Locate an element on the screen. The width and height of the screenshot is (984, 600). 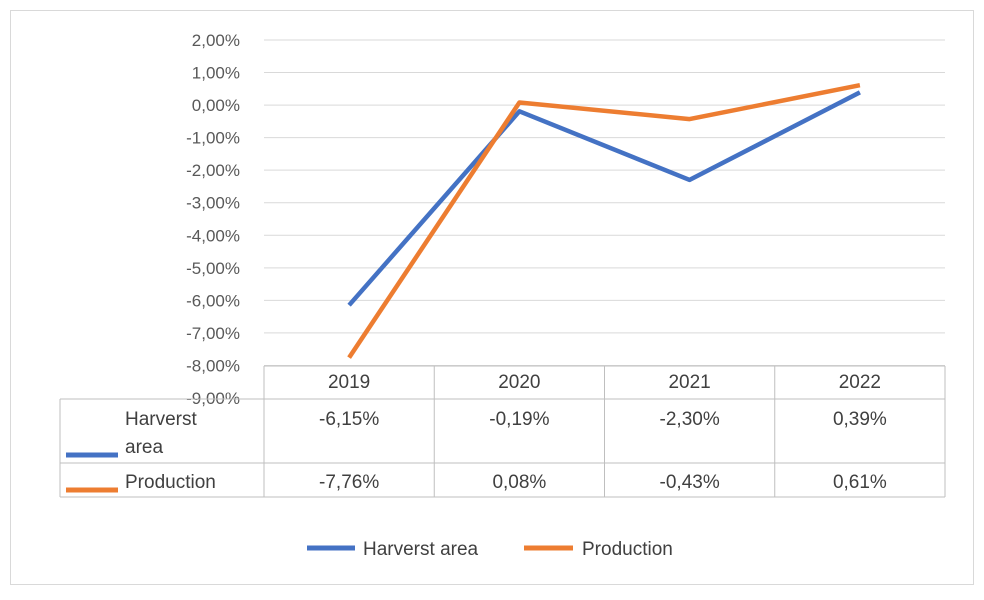
y-tick-label: 1,00% is located at coordinates (216, 73).